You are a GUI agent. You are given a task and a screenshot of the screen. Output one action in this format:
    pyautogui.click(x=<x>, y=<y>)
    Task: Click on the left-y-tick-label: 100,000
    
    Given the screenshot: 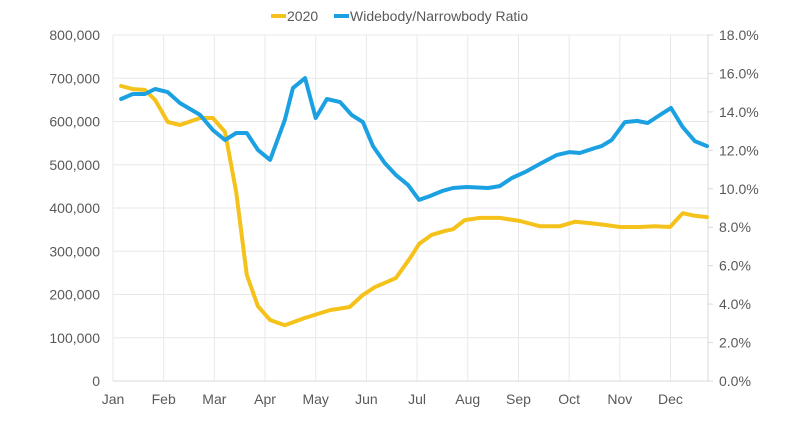 What is the action you would take?
    pyautogui.click(x=74, y=338)
    